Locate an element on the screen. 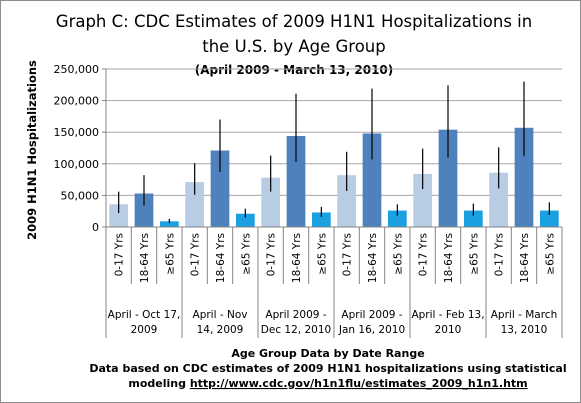  y-tick-label: 250,000 is located at coordinates (77, 69).